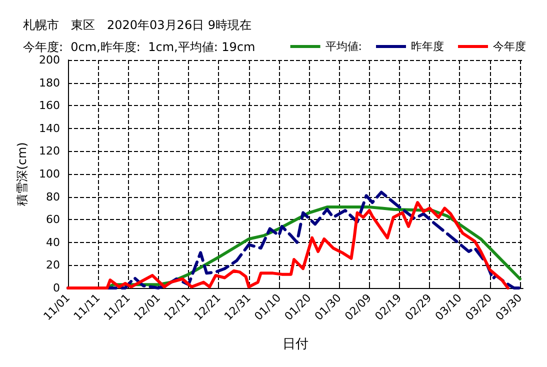  What do you see at coordinates (22, 174) in the screenshot?
I see `y-axis-title: 積雪深(cm)` at bounding box center [22, 174].